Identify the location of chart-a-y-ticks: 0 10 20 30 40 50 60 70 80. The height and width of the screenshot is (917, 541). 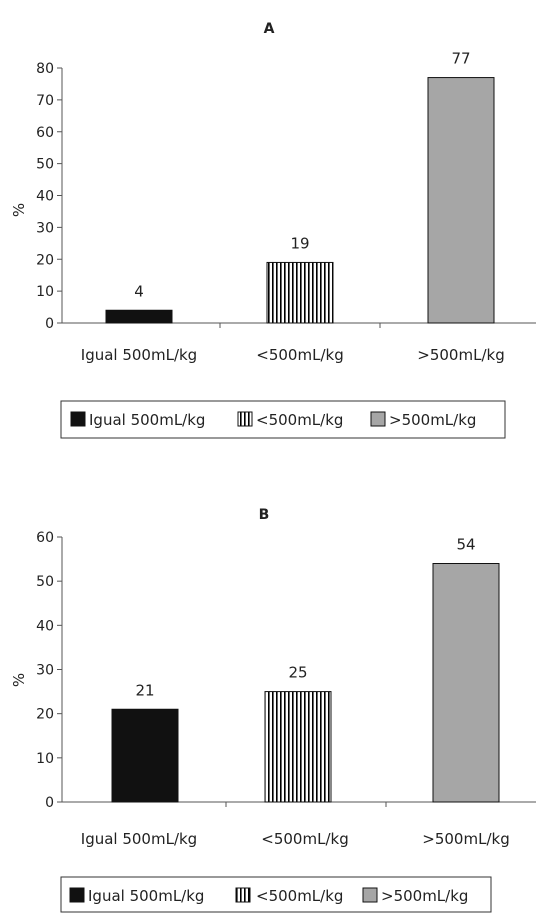
(49, 196).